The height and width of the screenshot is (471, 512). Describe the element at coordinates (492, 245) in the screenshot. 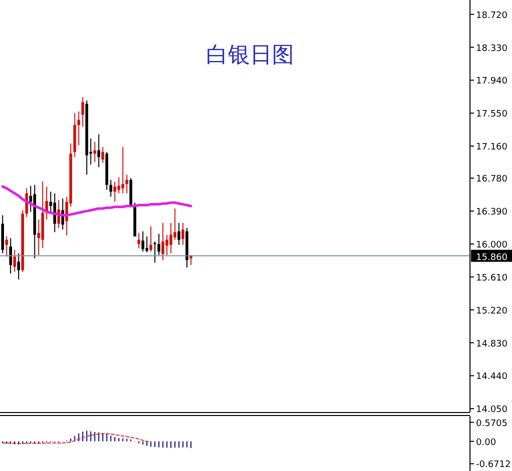

I see `y-tick-label: 16.000` at that location.